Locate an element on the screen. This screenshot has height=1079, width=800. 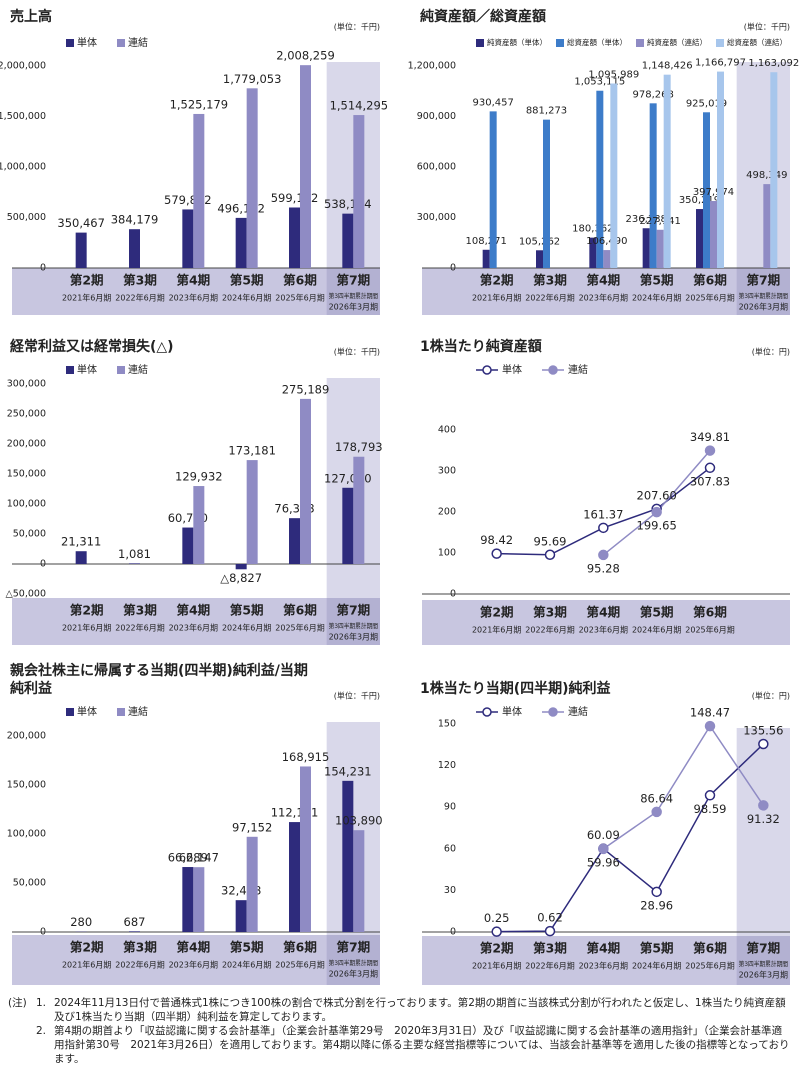
legend-label: 単体 is located at coordinates (87, 711).